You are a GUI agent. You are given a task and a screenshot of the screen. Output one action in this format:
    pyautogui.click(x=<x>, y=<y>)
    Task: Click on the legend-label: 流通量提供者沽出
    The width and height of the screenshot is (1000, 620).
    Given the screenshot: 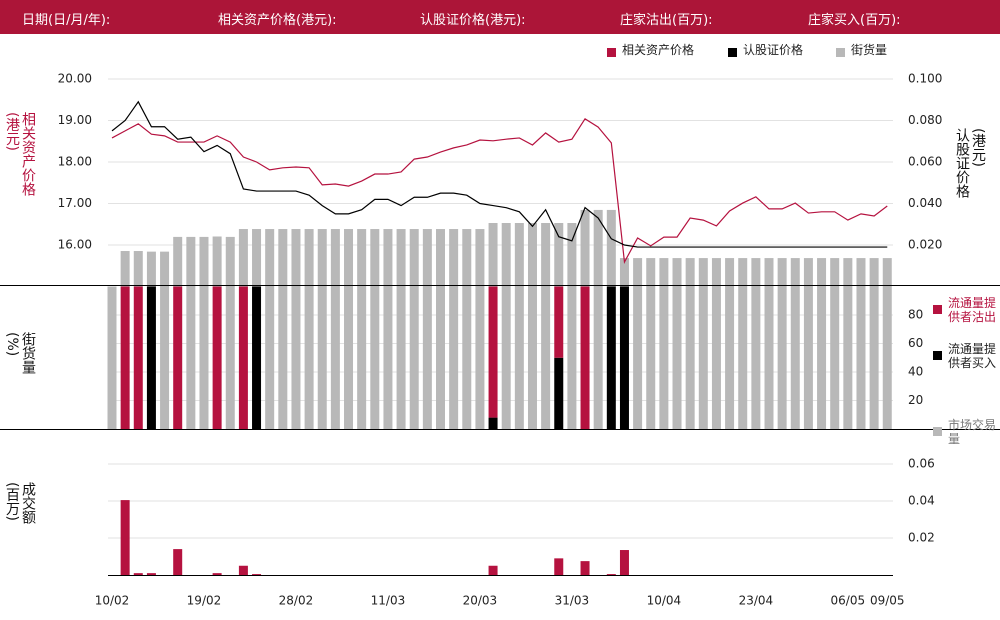 What is the action you would take?
    pyautogui.click(x=972, y=310)
    